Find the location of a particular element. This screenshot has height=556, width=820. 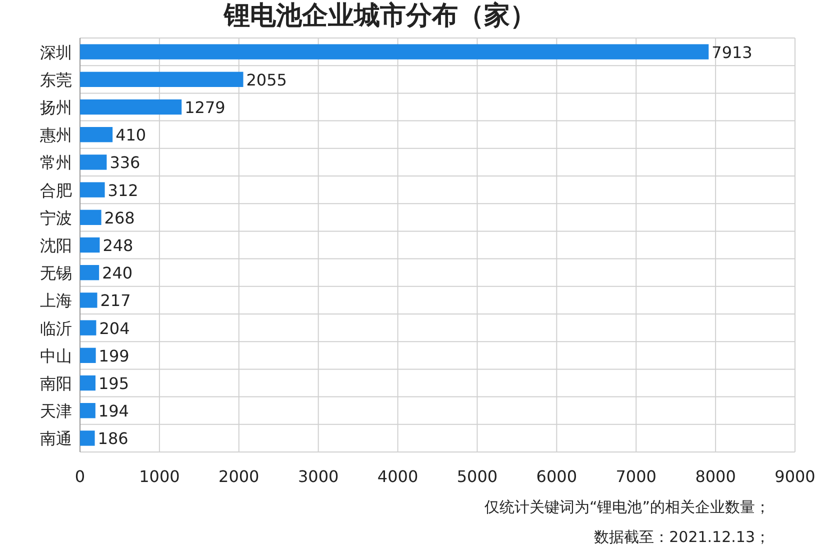

data-label: 240 is located at coordinates (117, 273).